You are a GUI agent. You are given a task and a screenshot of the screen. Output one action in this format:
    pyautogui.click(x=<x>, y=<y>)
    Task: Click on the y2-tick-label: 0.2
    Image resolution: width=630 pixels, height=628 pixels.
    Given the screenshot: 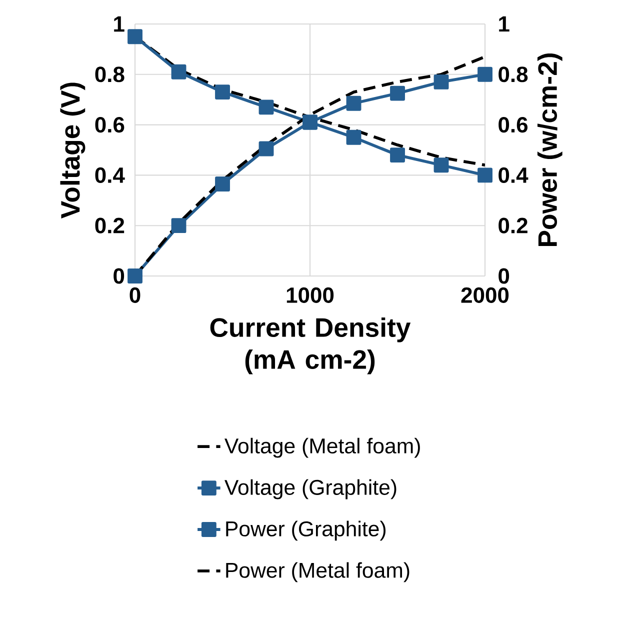 What is the action you would take?
    pyautogui.click(x=513, y=226)
    